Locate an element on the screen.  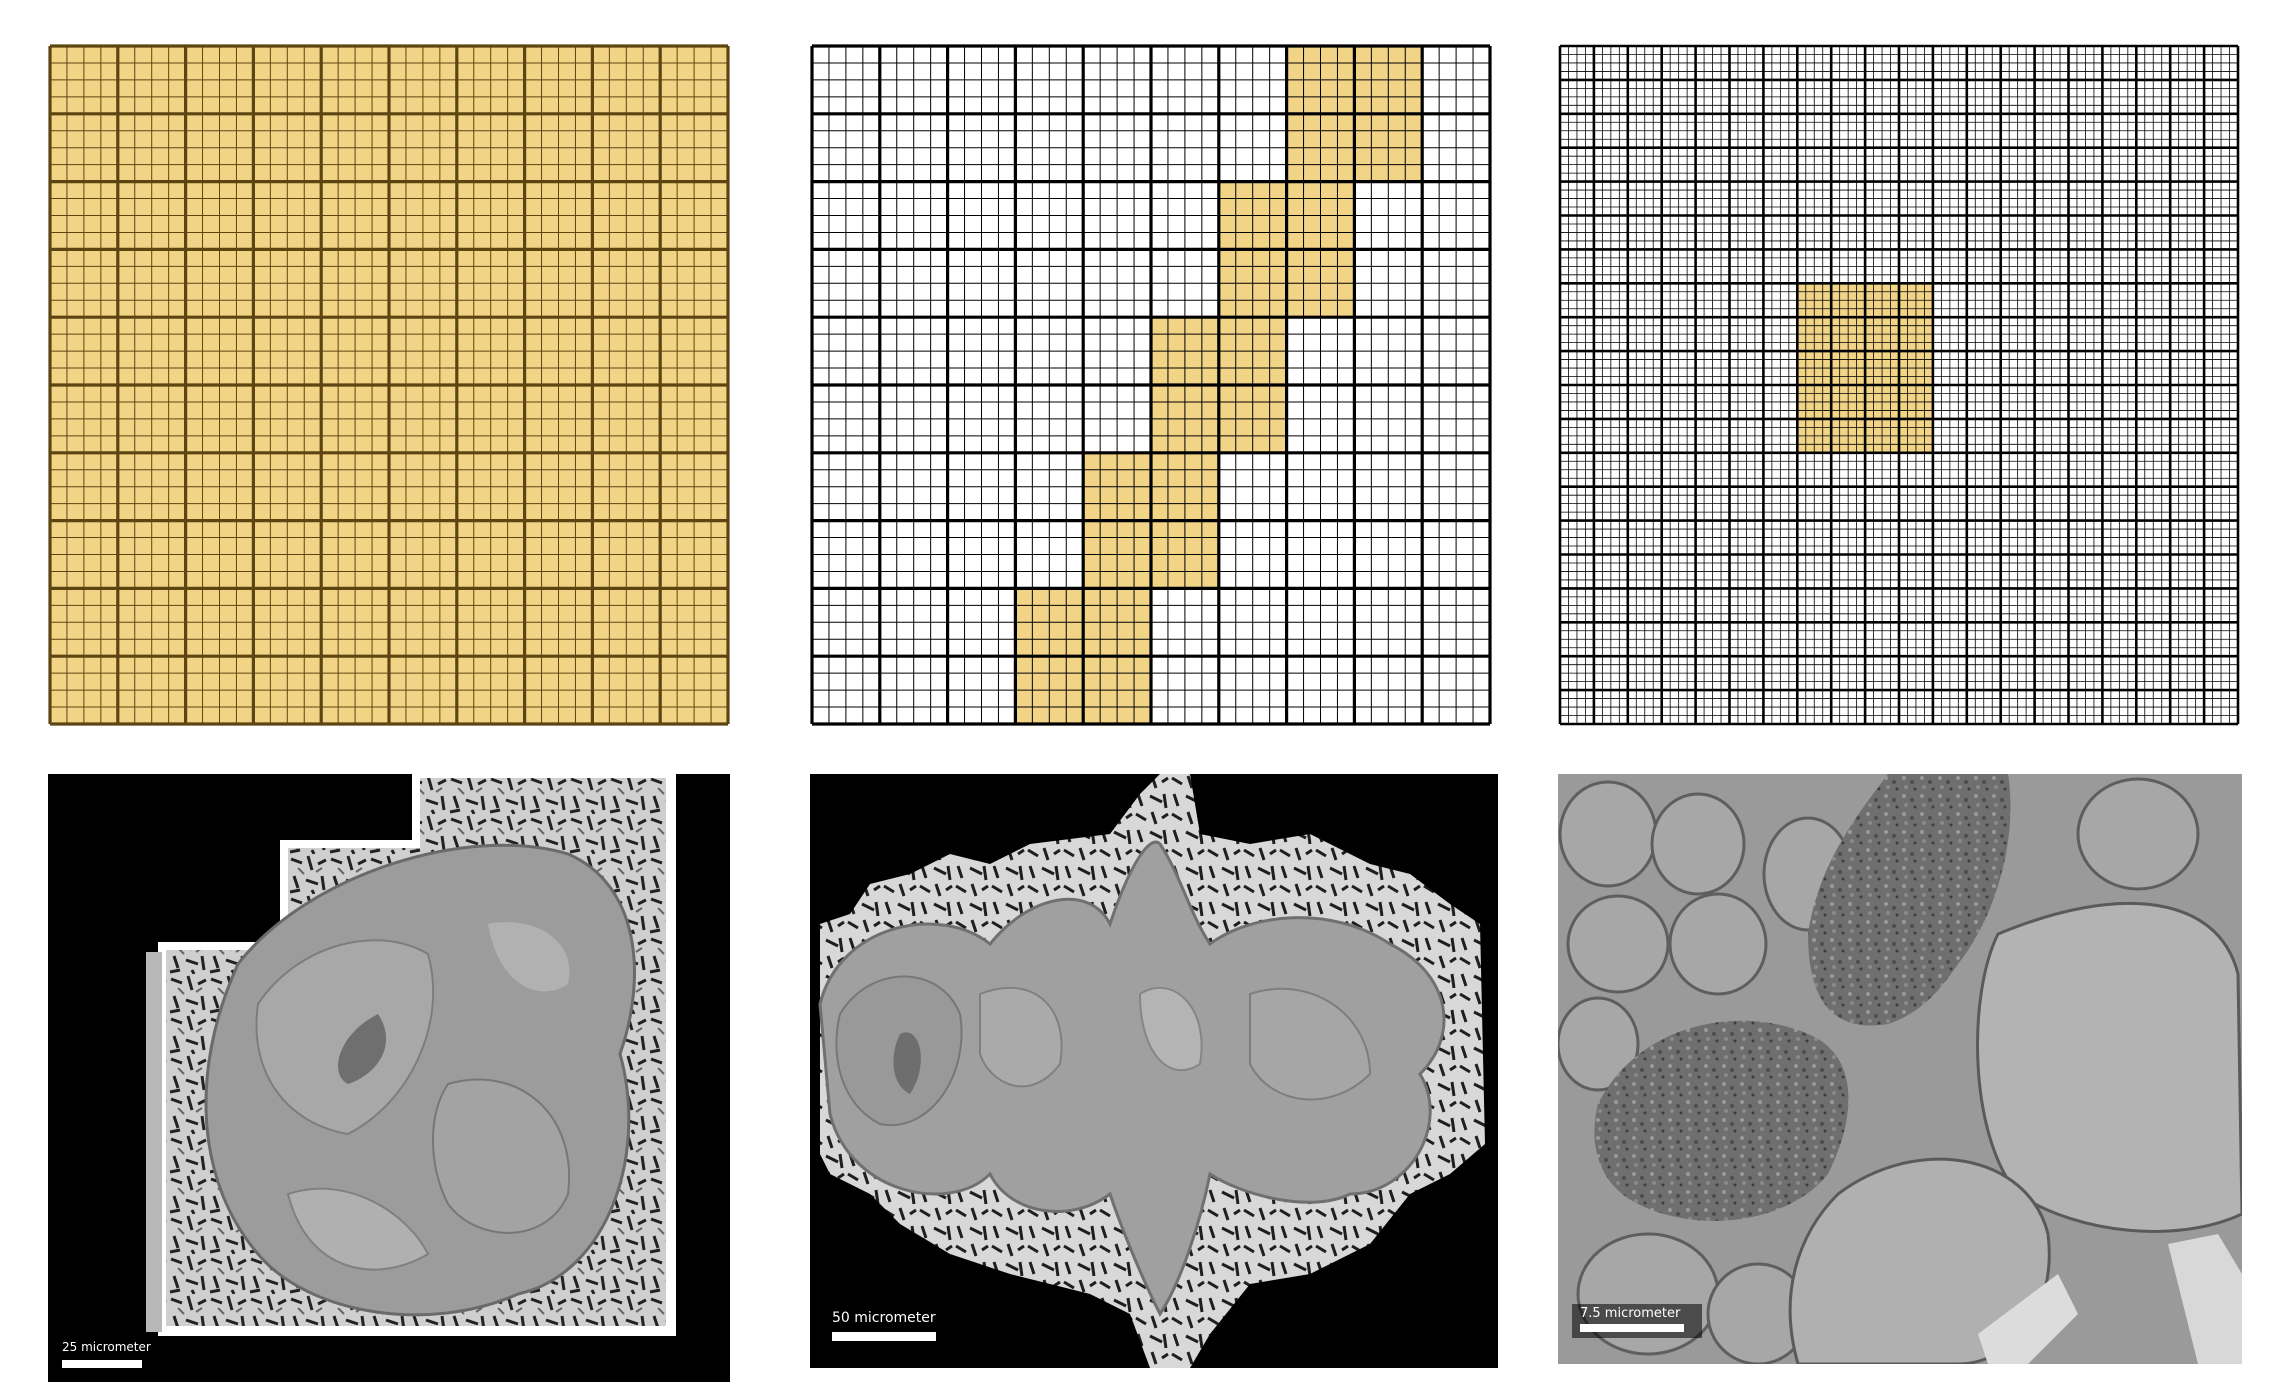
grid-full is located at coordinates (389, 385).